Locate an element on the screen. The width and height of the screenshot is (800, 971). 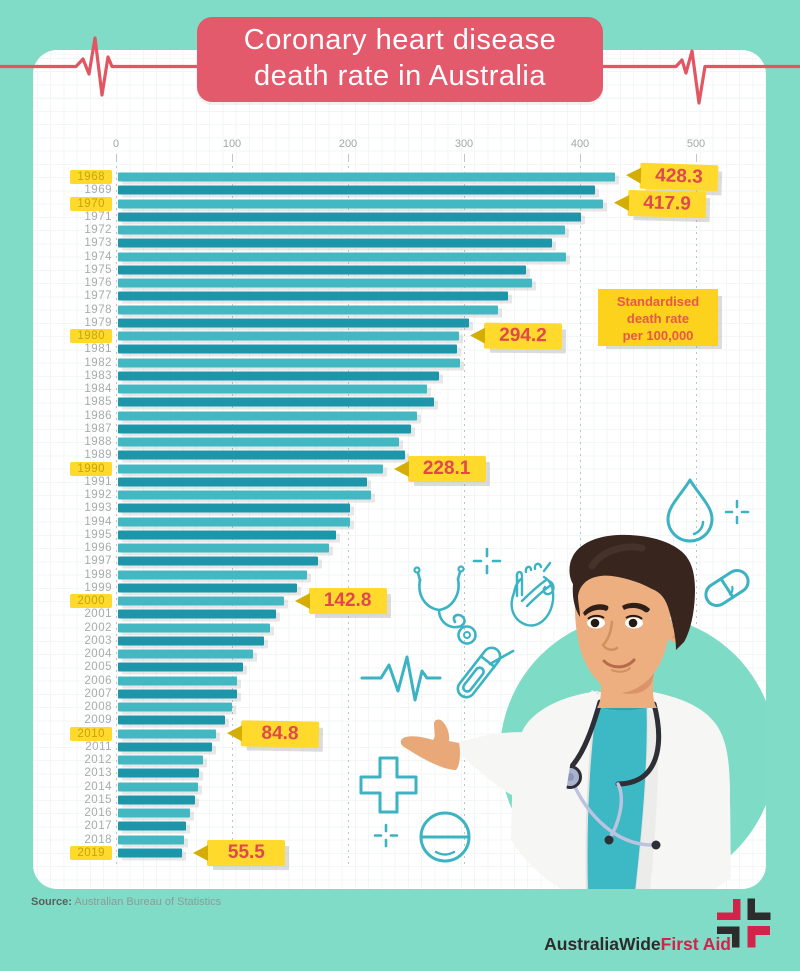
bar-row: 2013 is located at coordinates (399, 773).